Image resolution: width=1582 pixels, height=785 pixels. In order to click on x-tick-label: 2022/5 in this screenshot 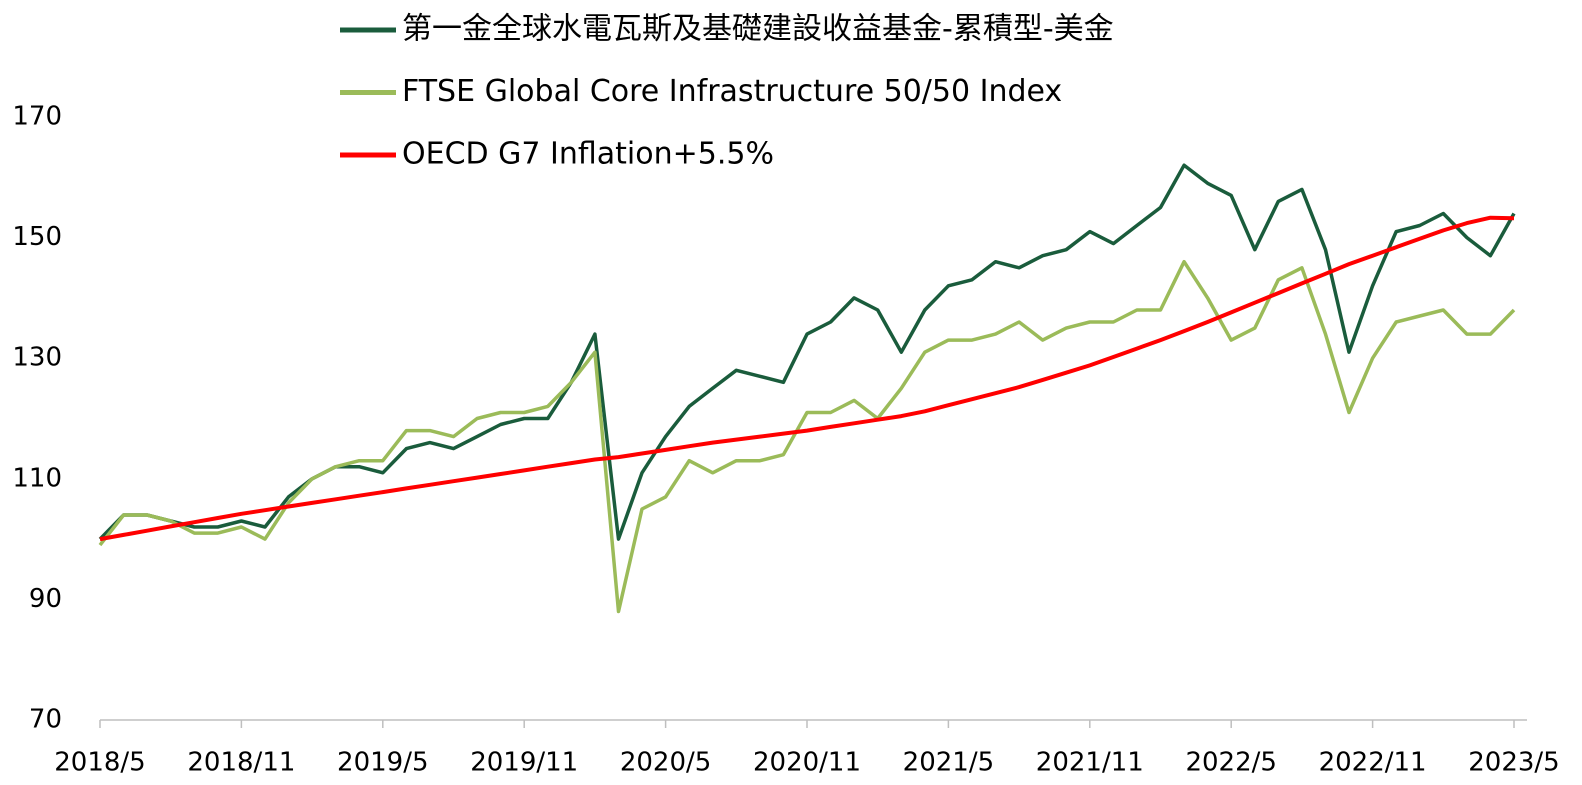, I will do `click(1230, 763)`.